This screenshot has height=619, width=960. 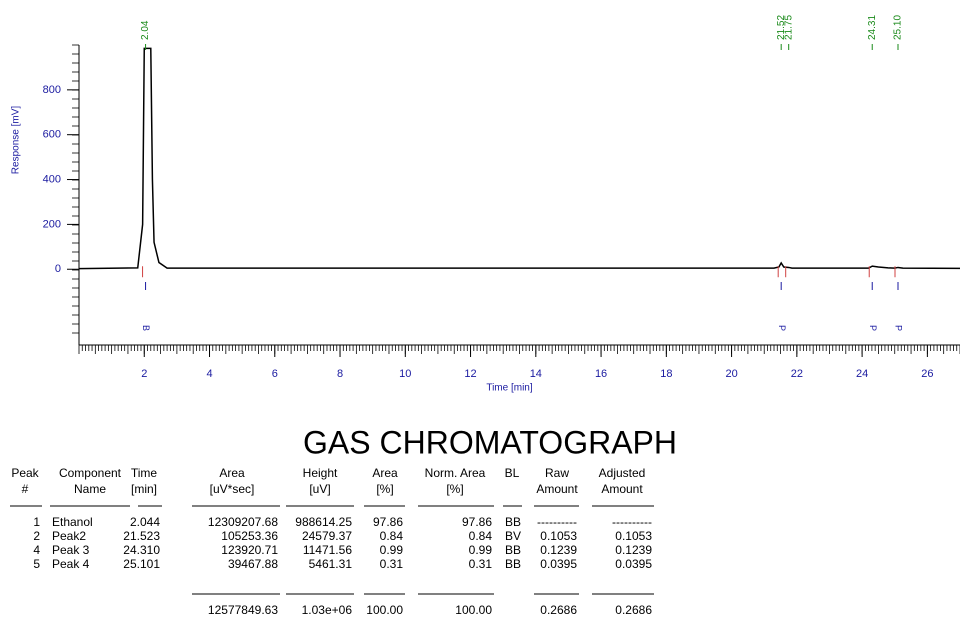 What do you see at coordinates (797, 374) in the screenshot?
I see `x-tick-label: 22` at bounding box center [797, 374].